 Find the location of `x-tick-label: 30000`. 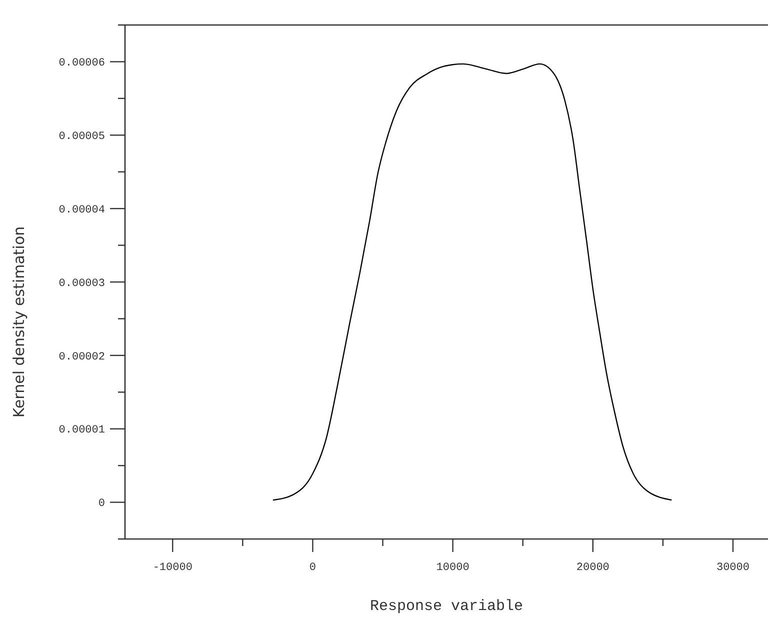

x-tick-label: 30000 is located at coordinates (733, 568).